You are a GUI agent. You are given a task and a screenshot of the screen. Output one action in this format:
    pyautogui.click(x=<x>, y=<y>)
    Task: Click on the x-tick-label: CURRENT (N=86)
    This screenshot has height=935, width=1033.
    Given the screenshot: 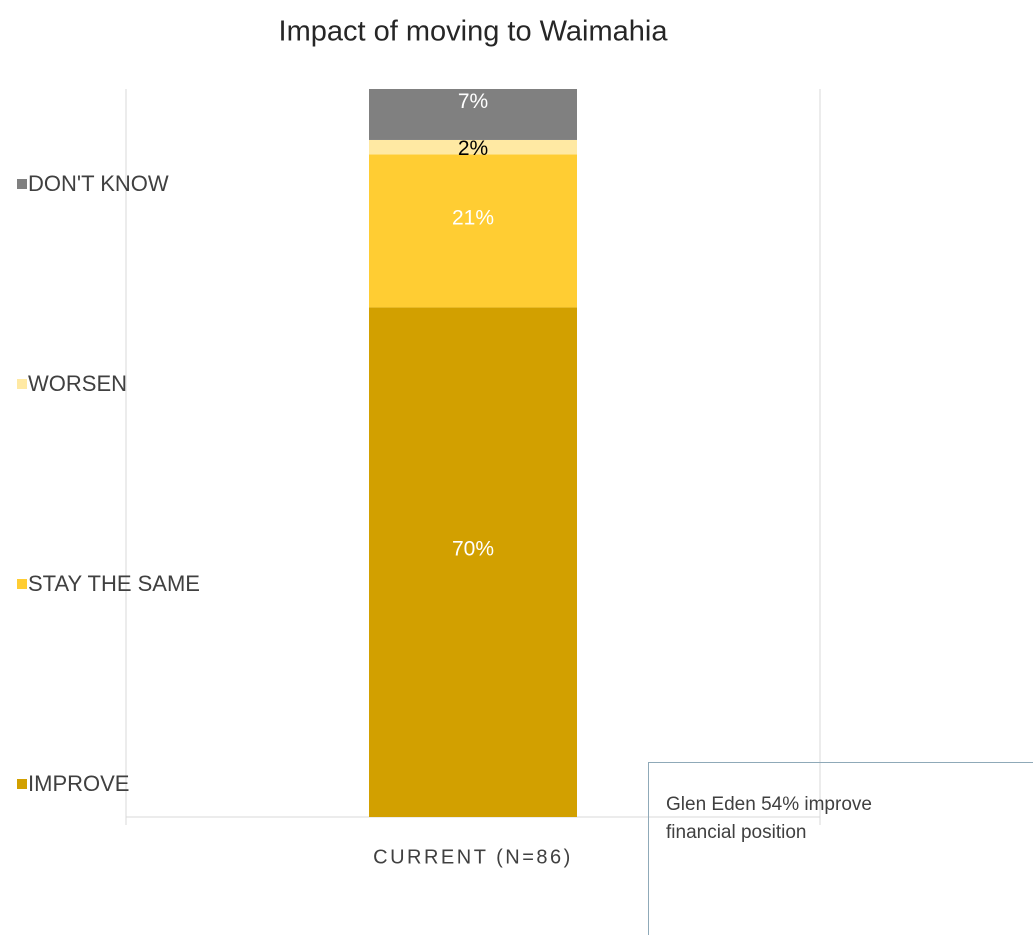 What is the action you would take?
    pyautogui.click(x=473, y=857)
    